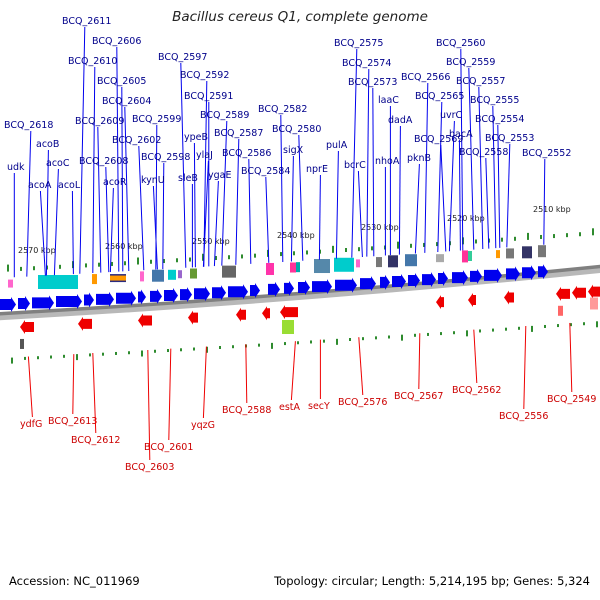 This screenshot has height=600, width=600. What do you see at coordinates (246, 410) in the screenshot?
I see `reverse-gene-label: BCQ_2588` at bounding box center [246, 410].